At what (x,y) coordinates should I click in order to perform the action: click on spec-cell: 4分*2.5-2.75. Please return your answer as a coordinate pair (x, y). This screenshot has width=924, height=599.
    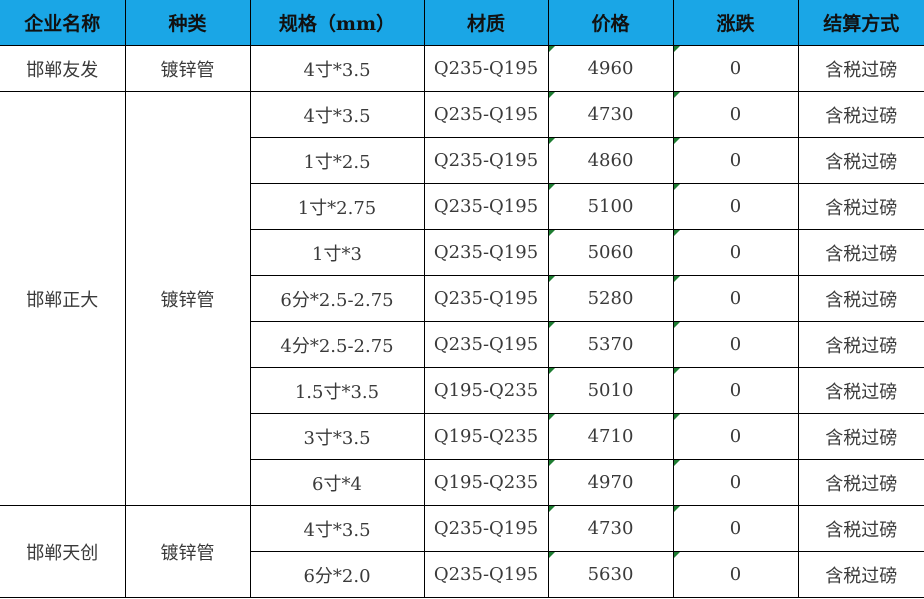
    Looking at the image, I should click on (337, 344).